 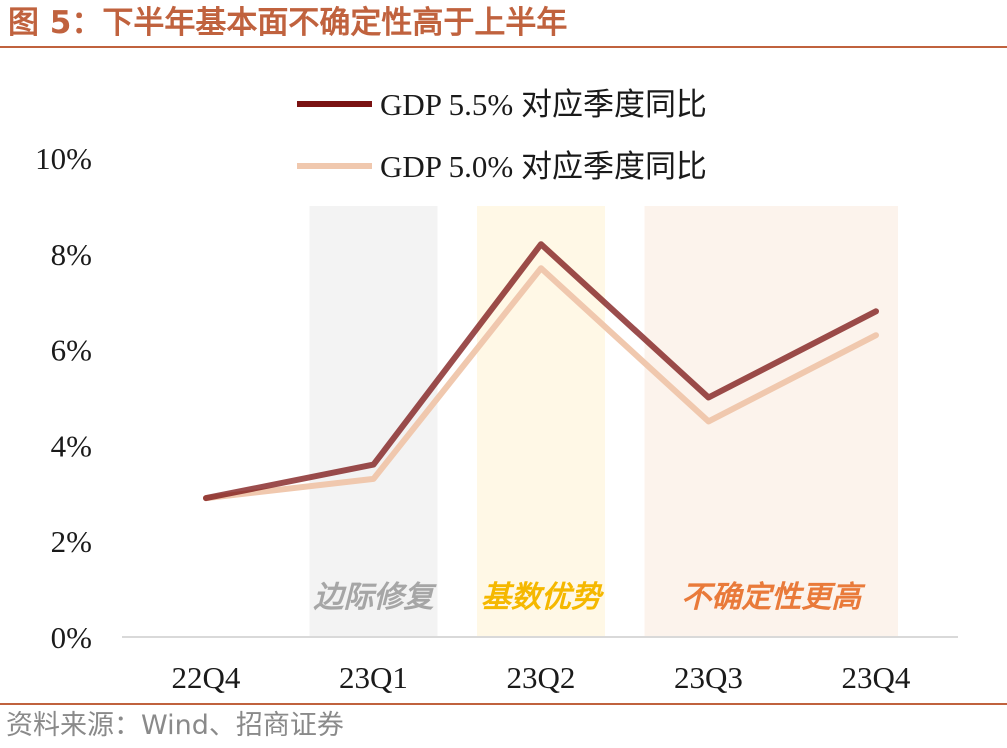 What do you see at coordinates (373, 677) in the screenshot?
I see `x-tick-label: 23Q1` at bounding box center [373, 677].